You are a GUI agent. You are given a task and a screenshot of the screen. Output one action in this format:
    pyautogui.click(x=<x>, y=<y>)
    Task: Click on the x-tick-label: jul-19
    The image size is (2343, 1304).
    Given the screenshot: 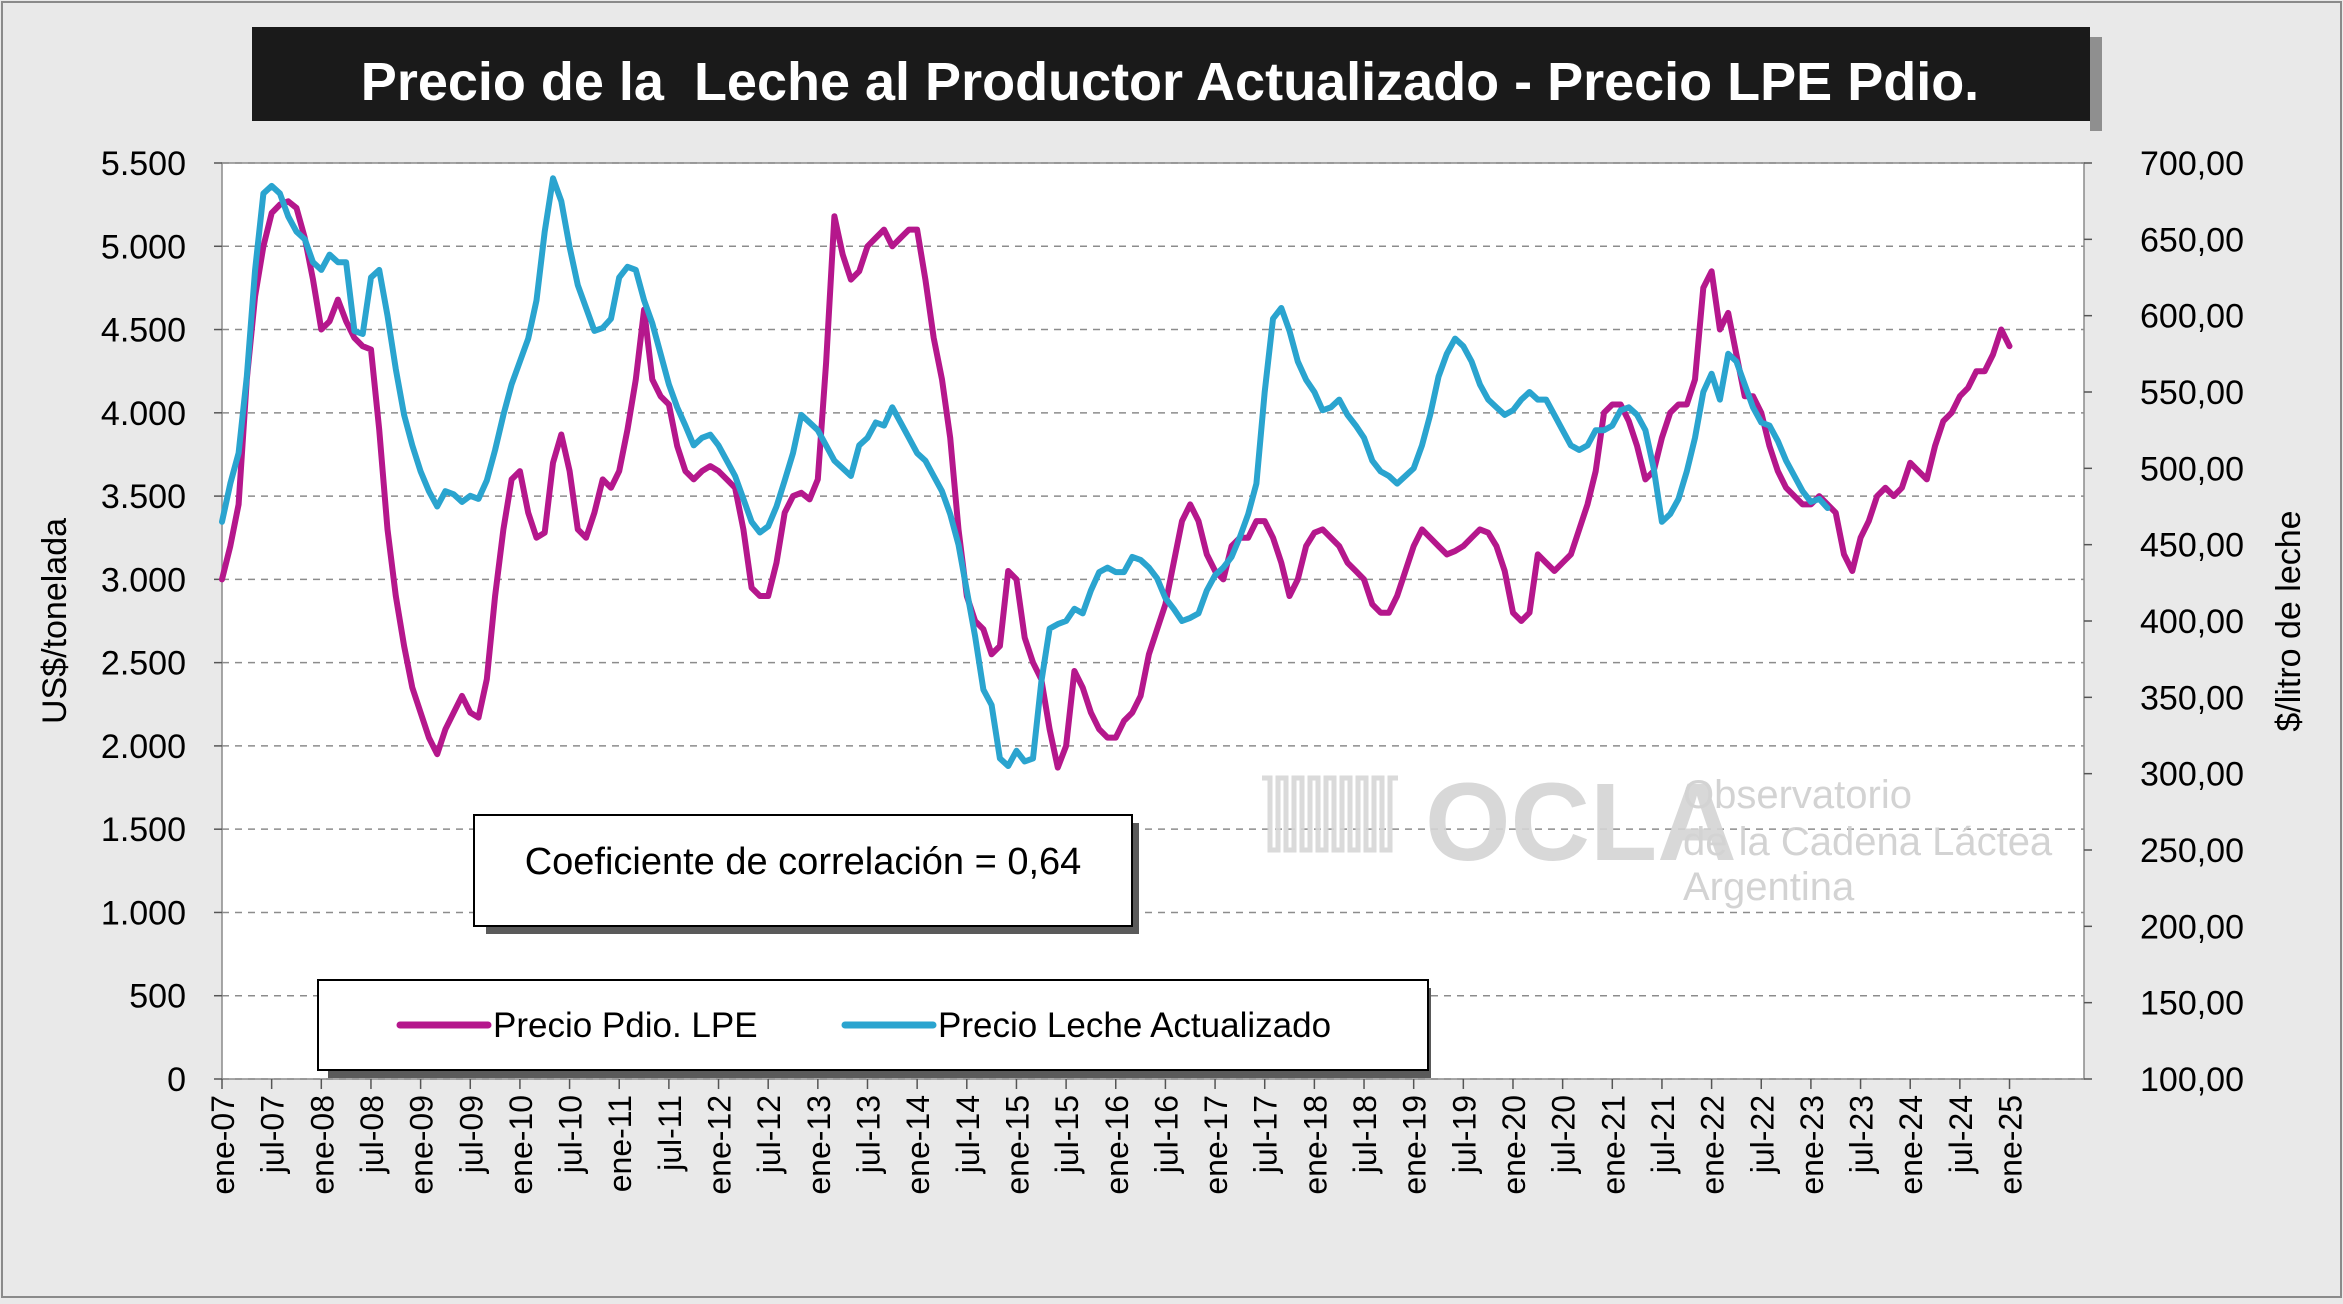 What is the action you would take?
    pyautogui.click(x=1464, y=1134)
    